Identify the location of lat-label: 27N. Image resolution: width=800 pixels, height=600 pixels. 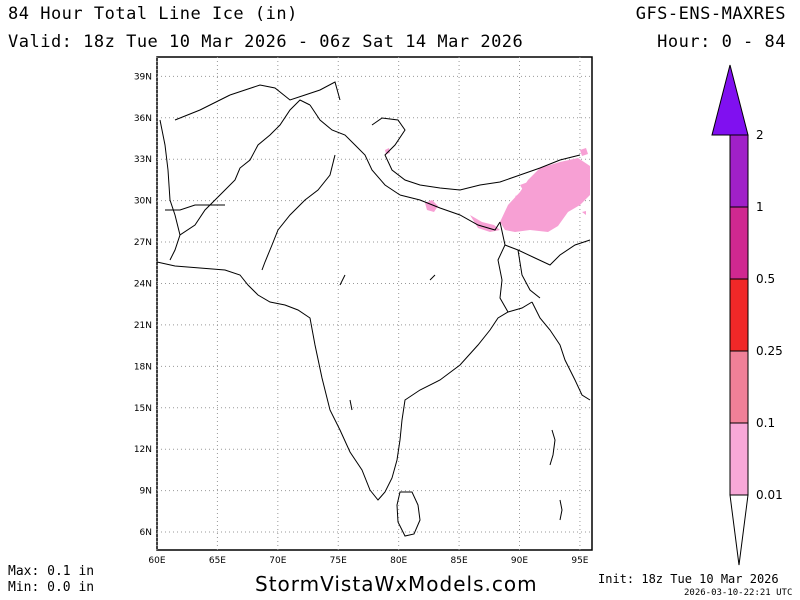
(143, 243).